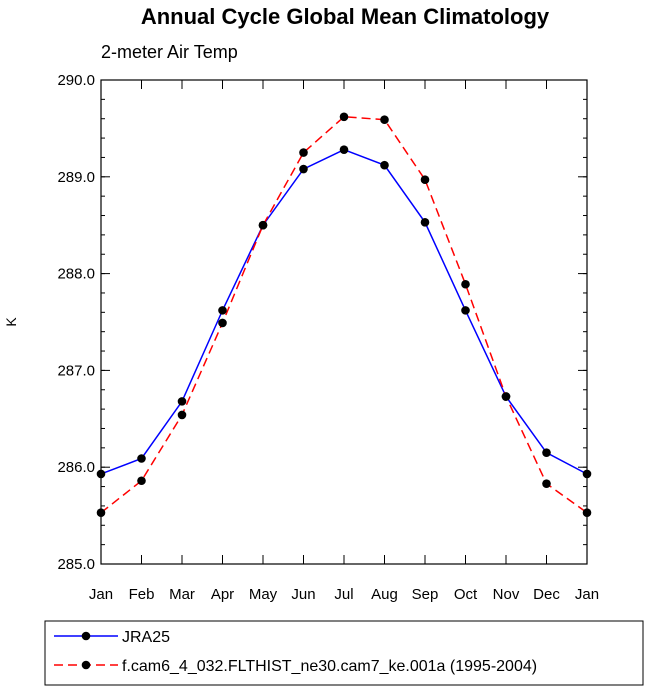 The width and height of the screenshot is (648, 691). I want to click on x-tick-label: Jun, so click(303, 594).